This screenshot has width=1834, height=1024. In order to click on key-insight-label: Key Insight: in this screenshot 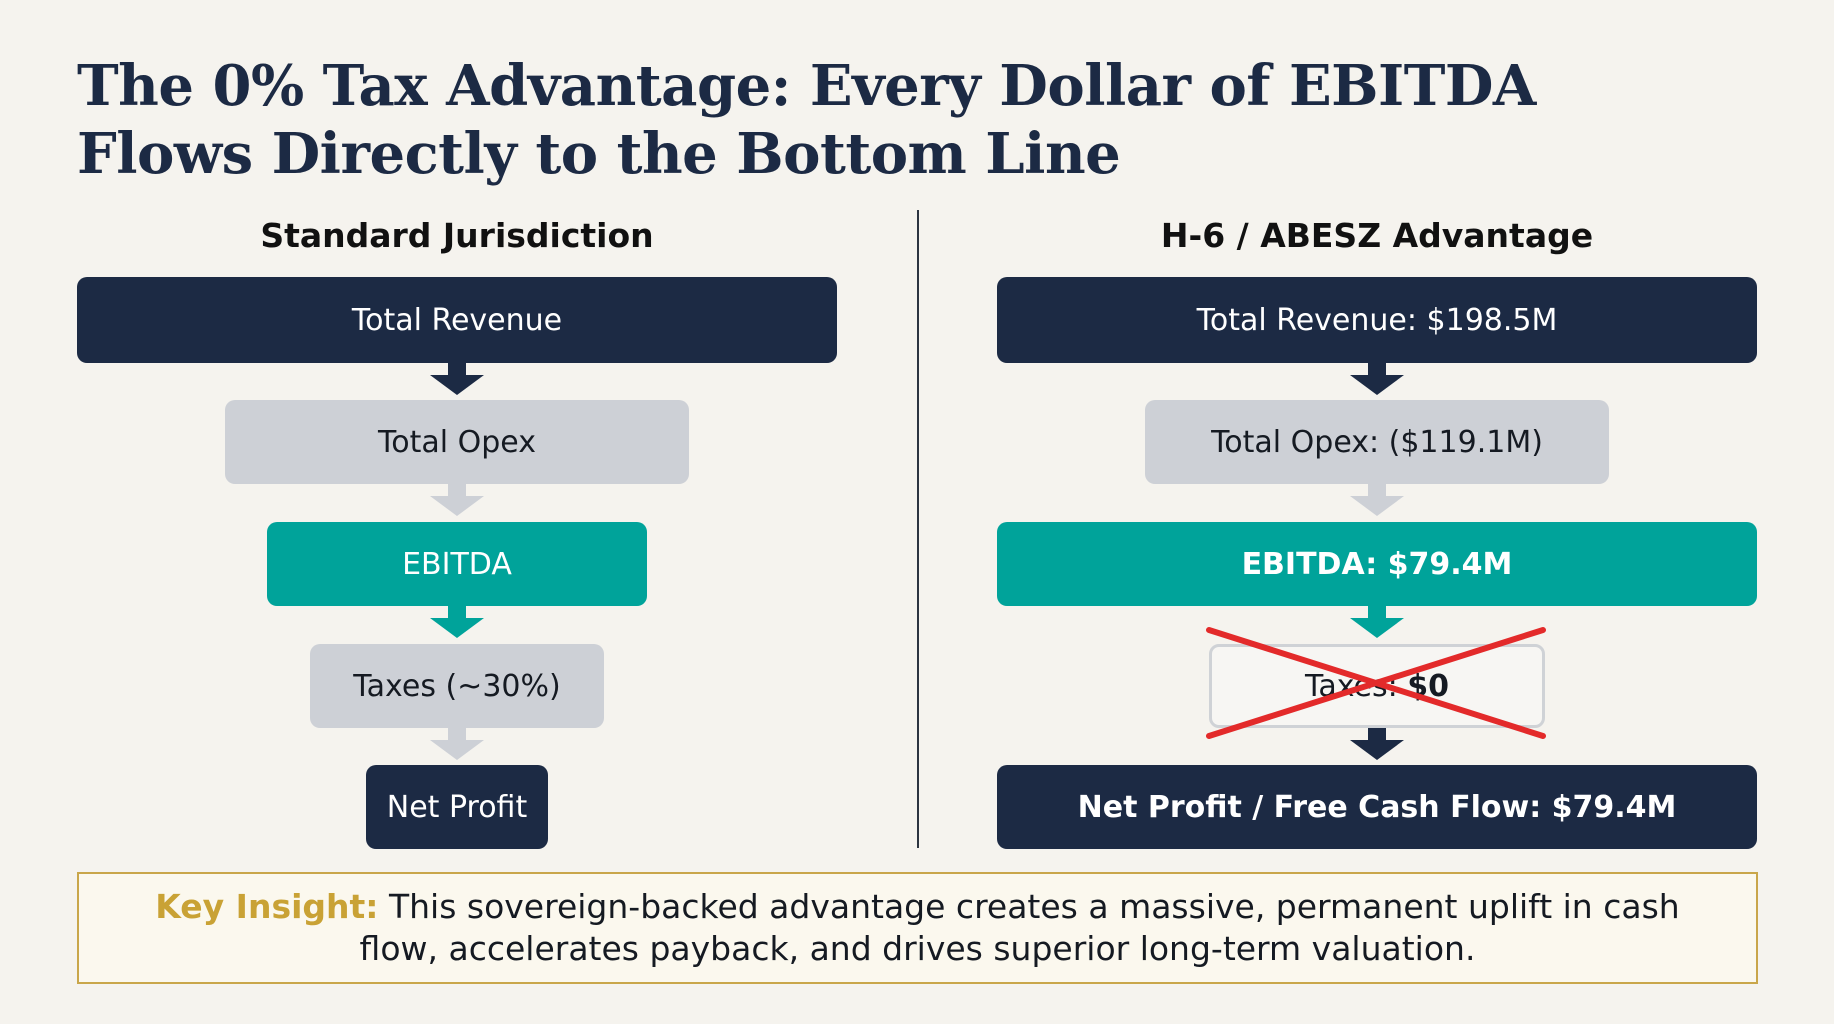, I will do `click(267, 906)`.